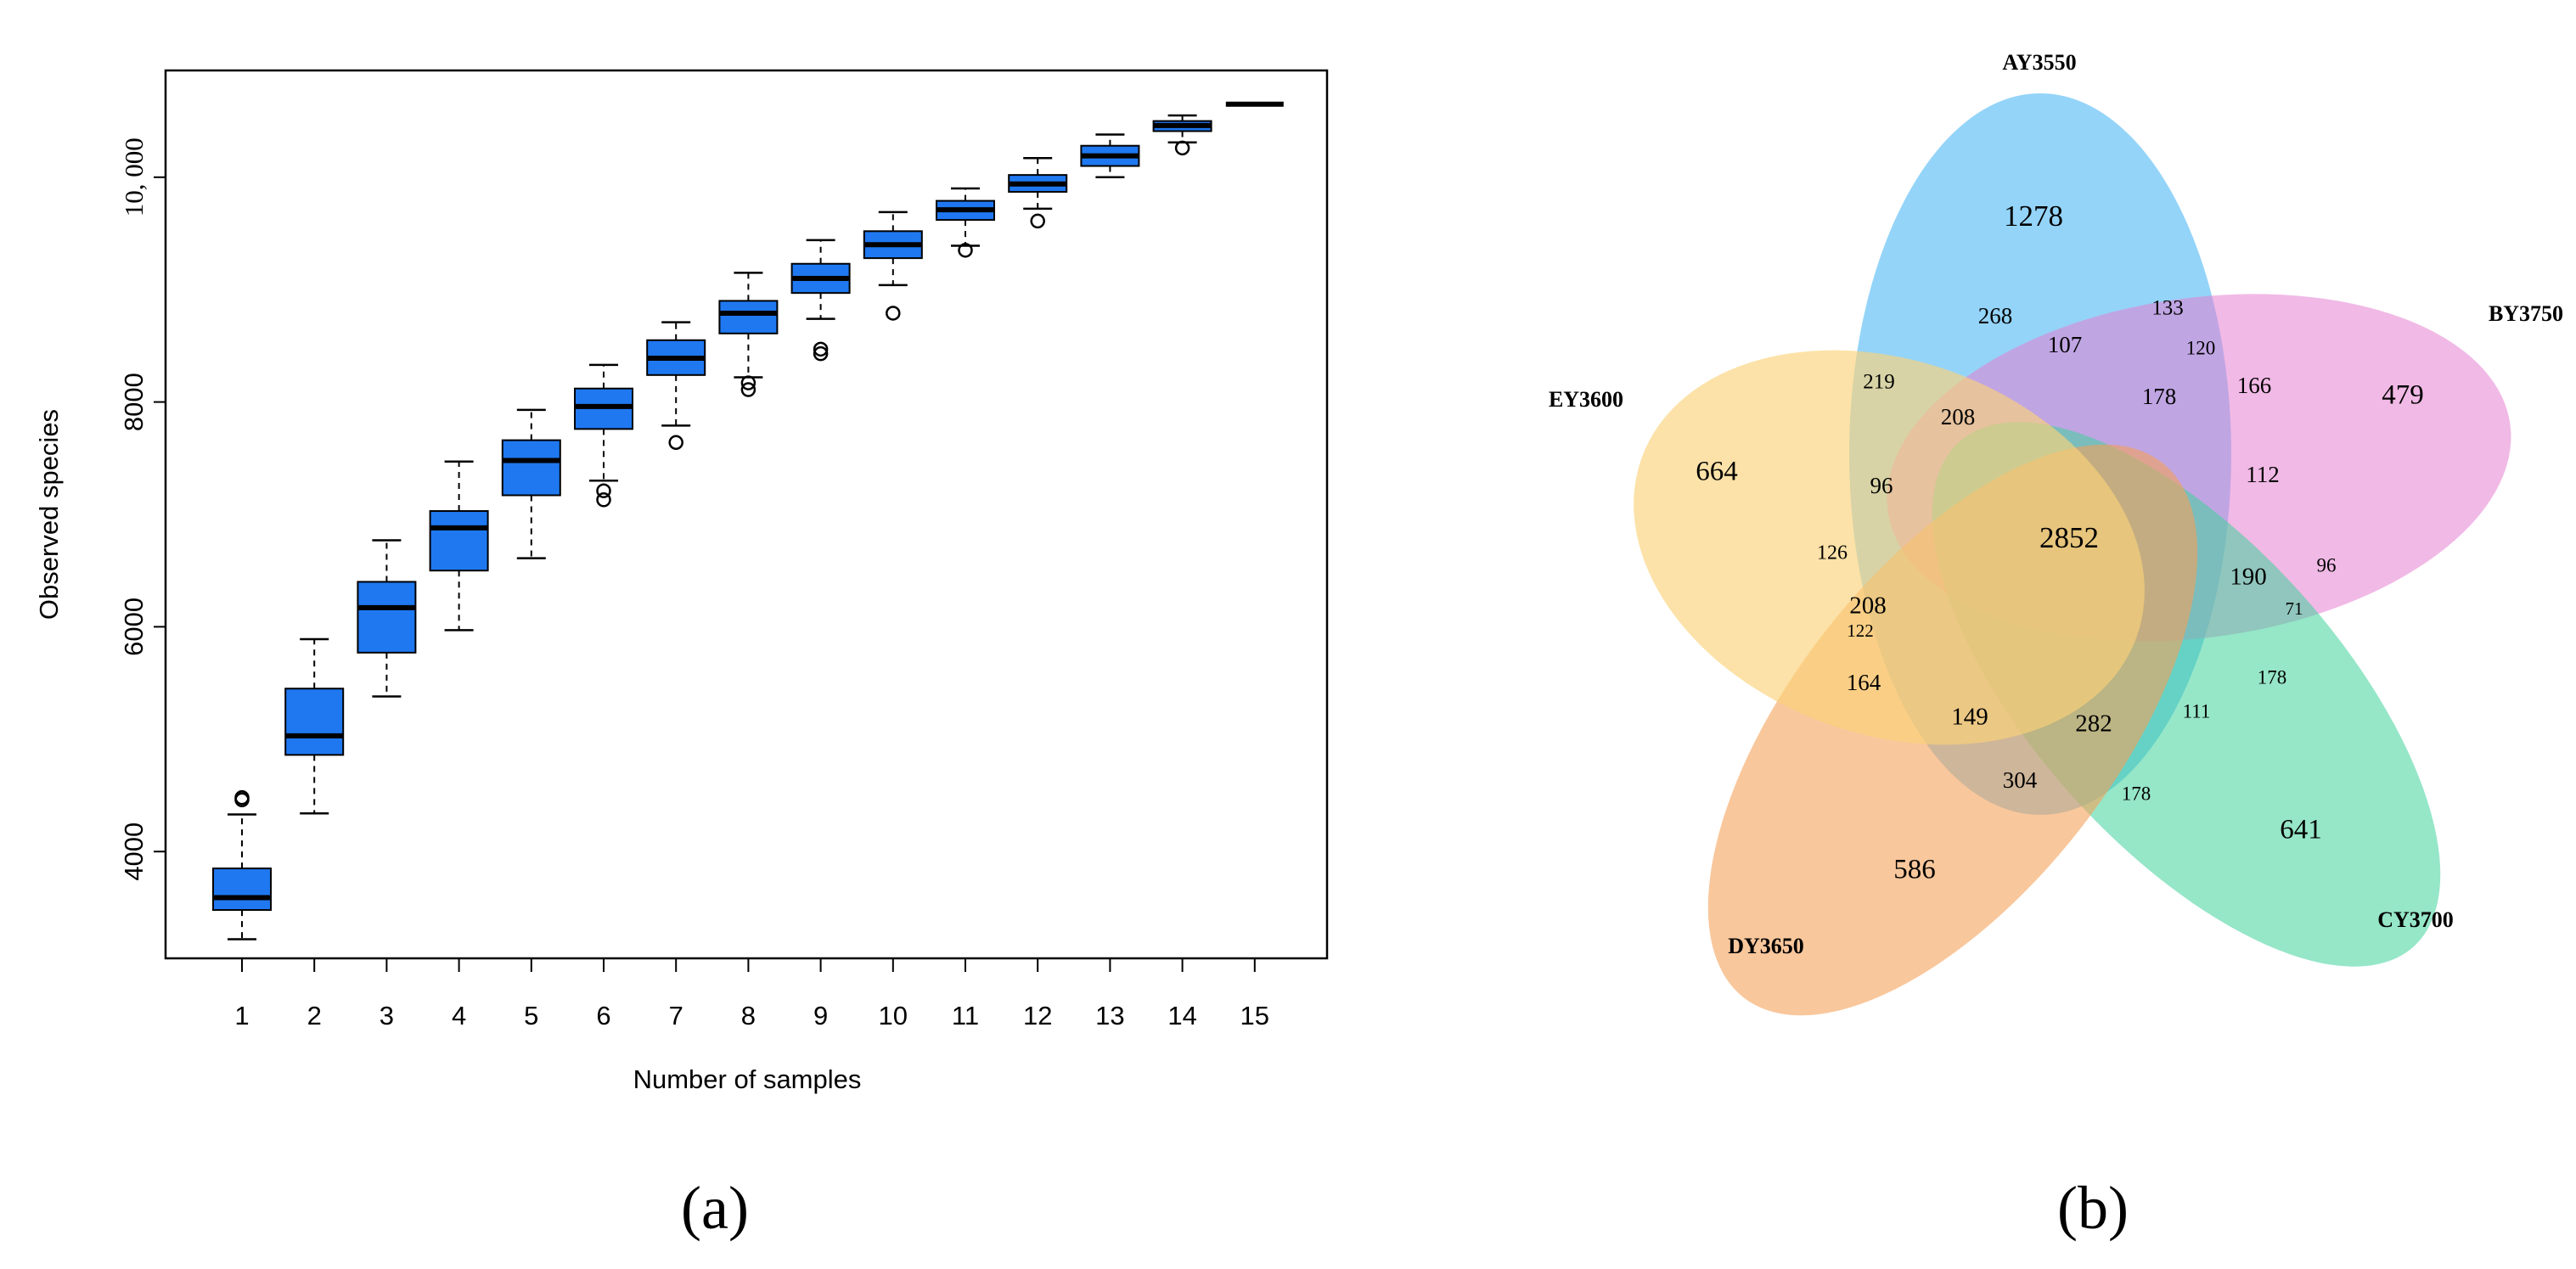 The image size is (2576, 1269). What do you see at coordinates (142, 509) in the screenshot?
I see `y-axis: 4000 6000 8000 10, 000` at bounding box center [142, 509].